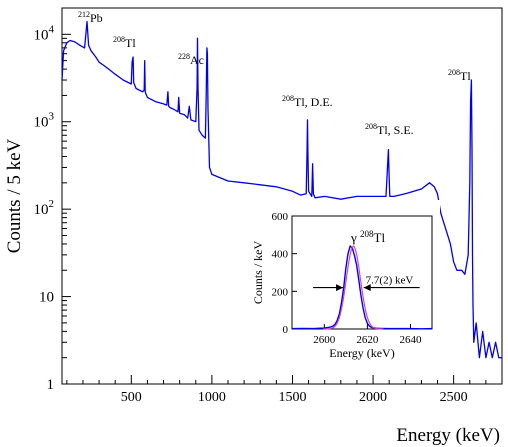 The width and height of the screenshot is (508, 447). What do you see at coordinates (389, 129) in the screenshot?
I see `peak-annotation: 208Tl, S.E.` at bounding box center [389, 129].